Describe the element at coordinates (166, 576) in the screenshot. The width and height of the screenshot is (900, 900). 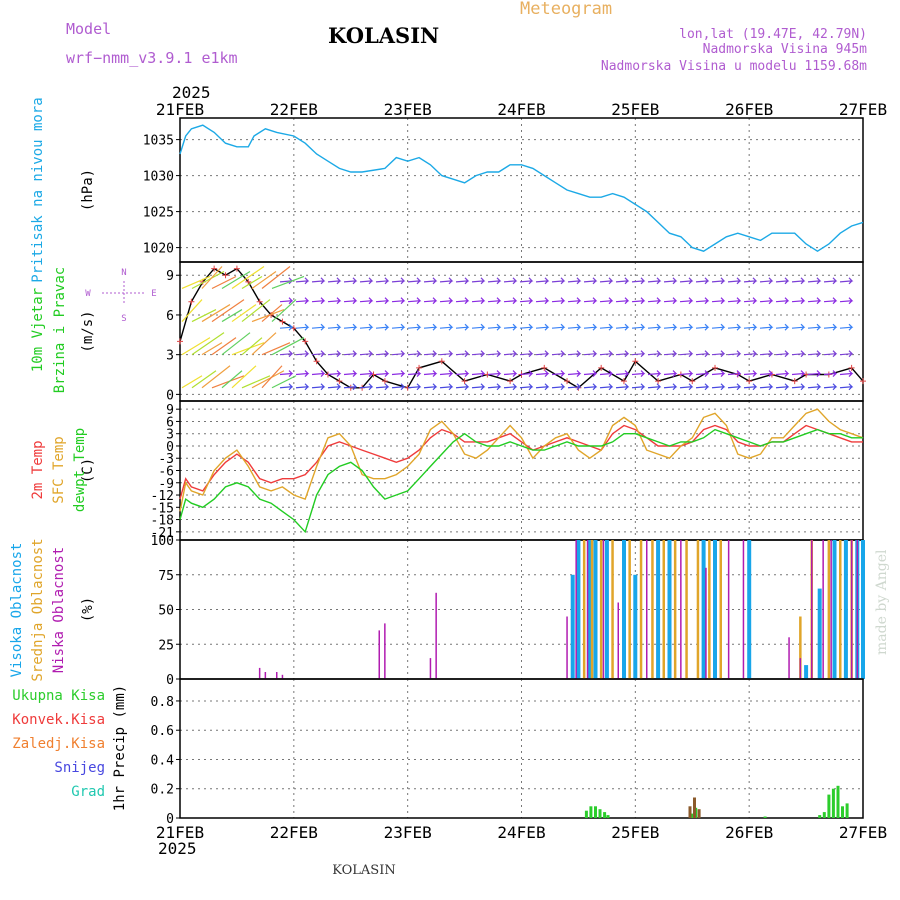
I see `y-tick-label: 75` at that location.